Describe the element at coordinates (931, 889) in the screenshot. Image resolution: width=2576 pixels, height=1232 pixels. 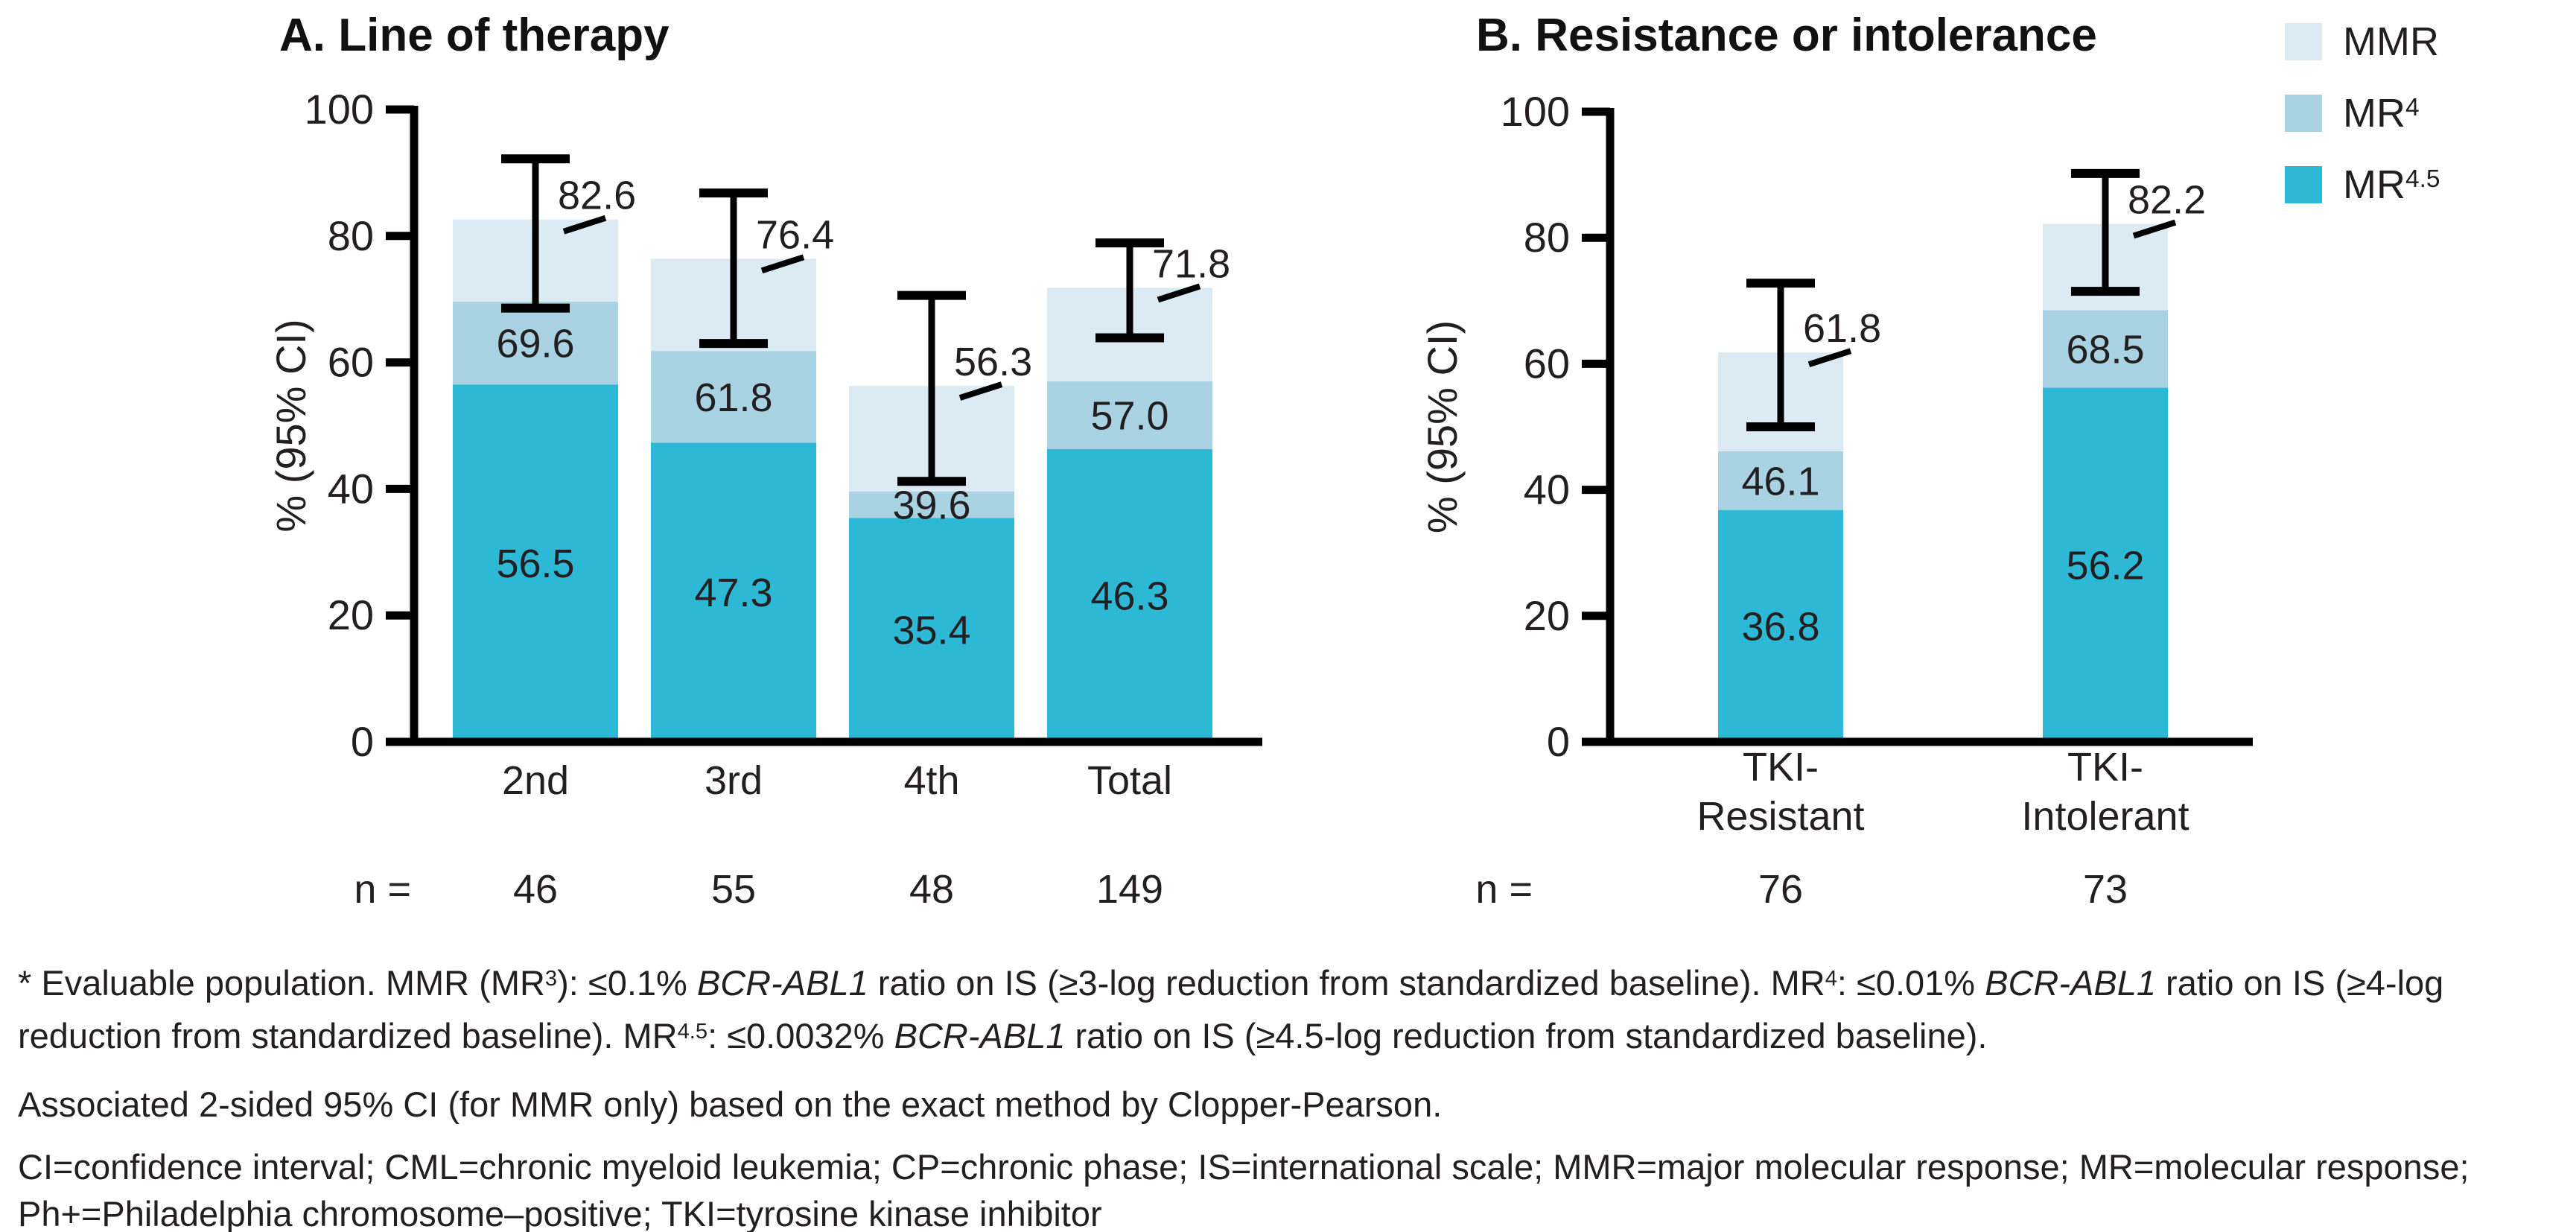
I see `n-value: 48` at that location.